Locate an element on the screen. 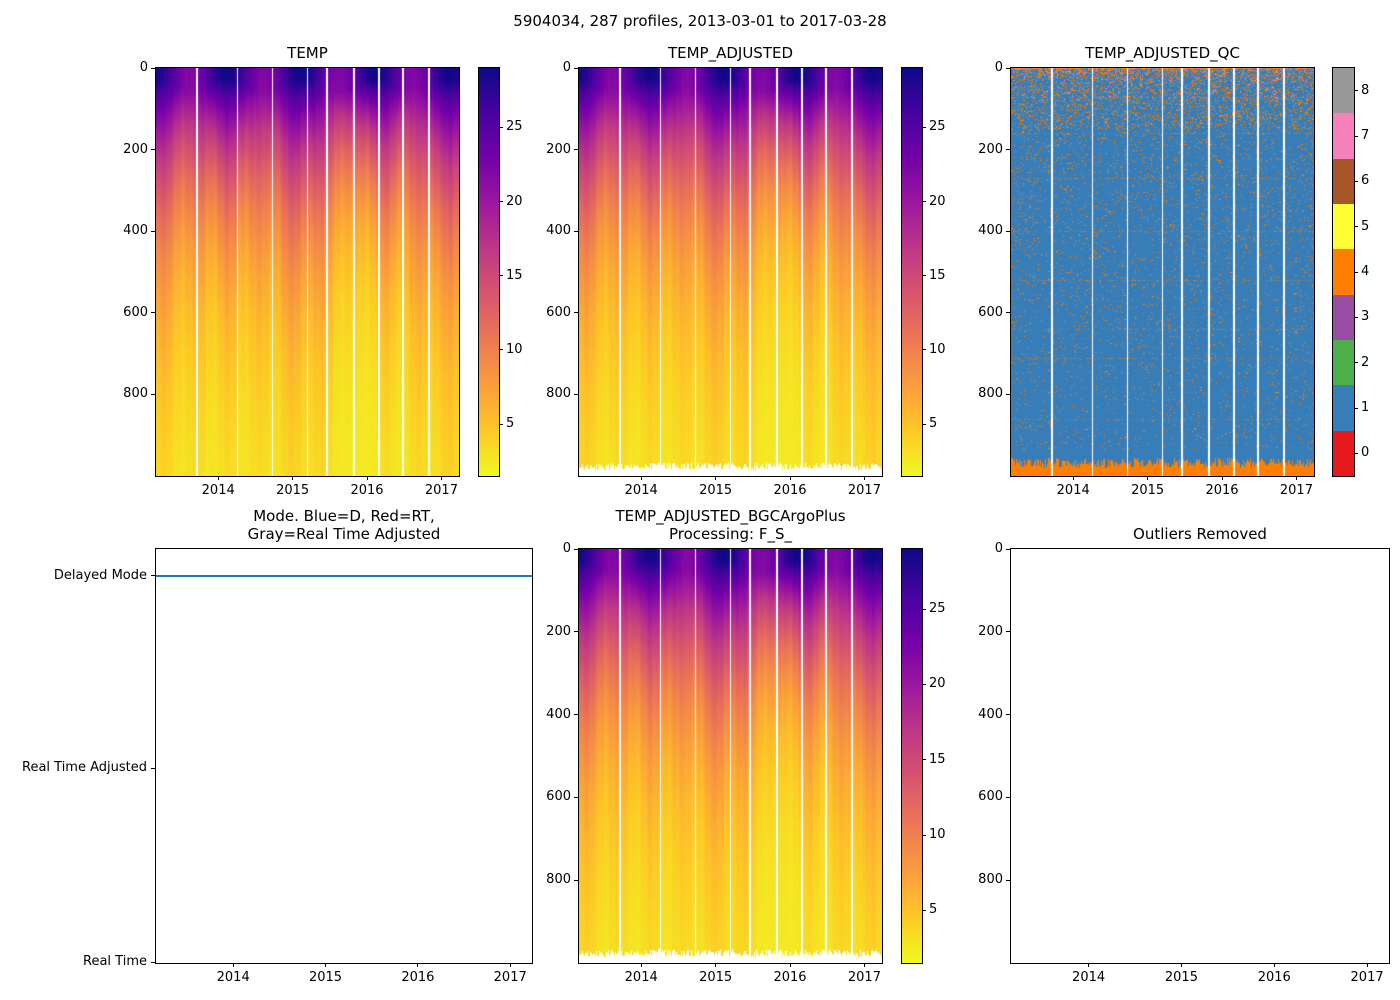  chart-title: Outliers Removed is located at coordinates (1200, 534).